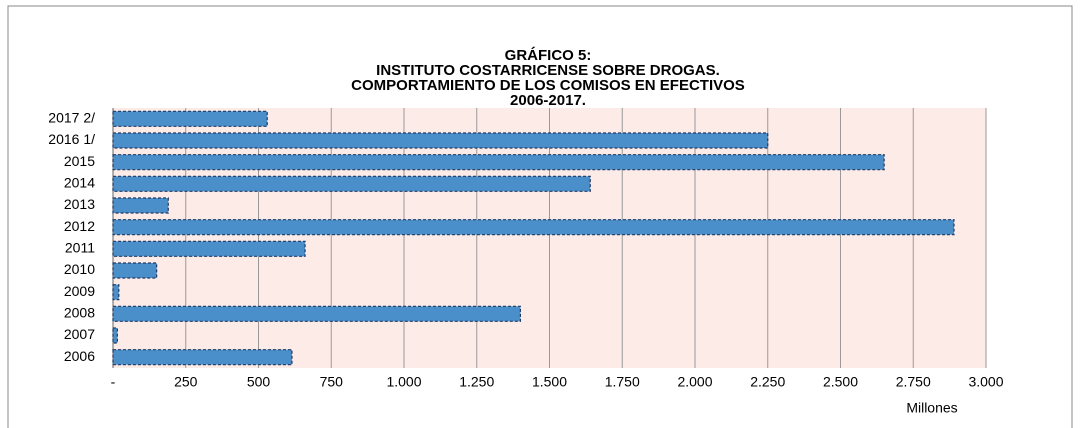  Describe the element at coordinates (548, 55) in the screenshot. I see `chart-title: GRÁFICO 5:` at that location.